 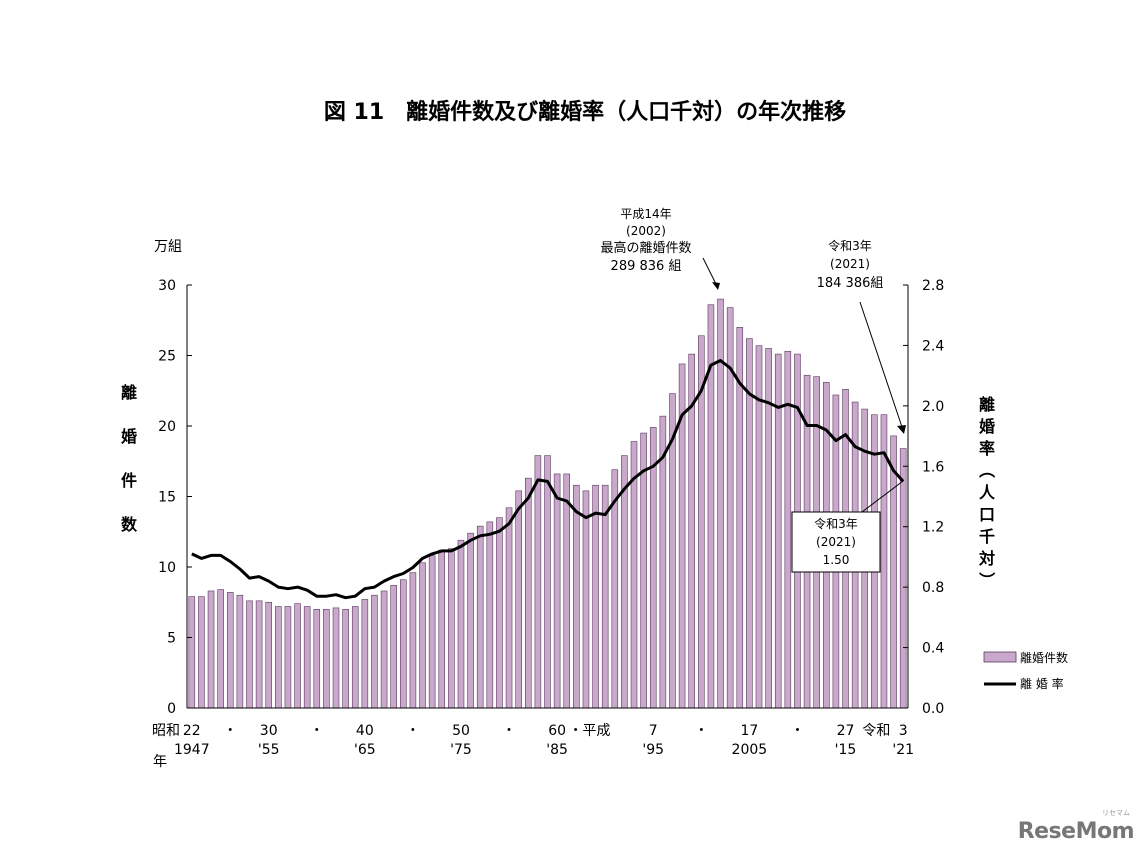 I want to click on legend: 離婚件数 離 婚 率, so click(x=1025, y=670).